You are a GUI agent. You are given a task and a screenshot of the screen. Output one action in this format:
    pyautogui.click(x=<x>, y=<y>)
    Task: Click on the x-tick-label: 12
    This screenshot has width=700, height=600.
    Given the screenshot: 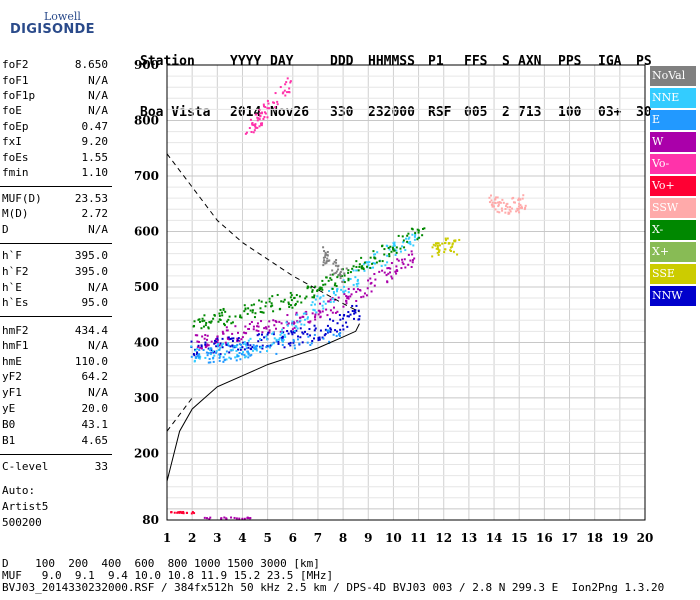 What is the action you would take?
    pyautogui.click(x=443, y=538)
    